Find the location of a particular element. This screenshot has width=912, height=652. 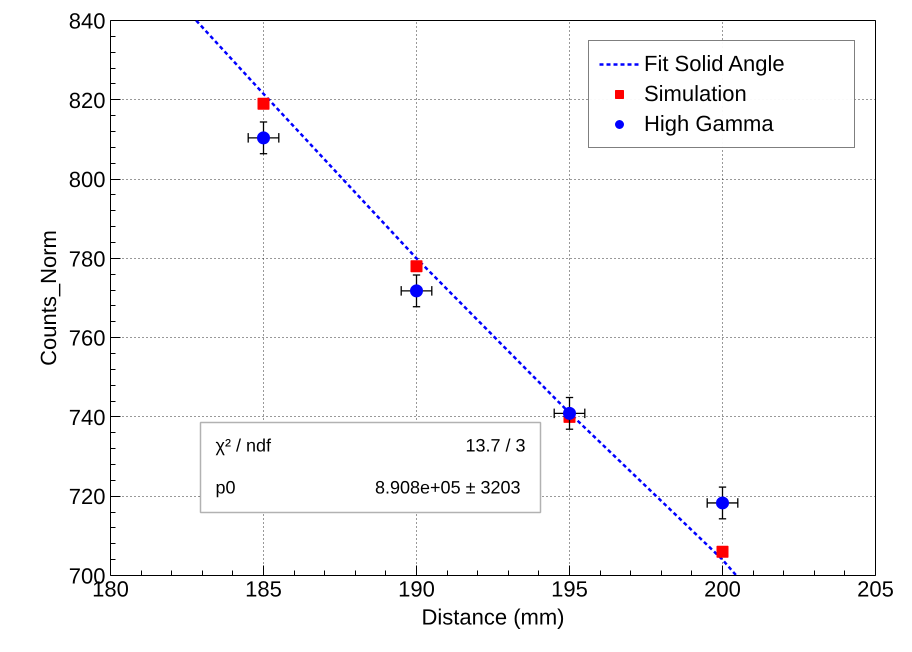

x-axis-title: Distance (mm) is located at coordinates (493, 617).